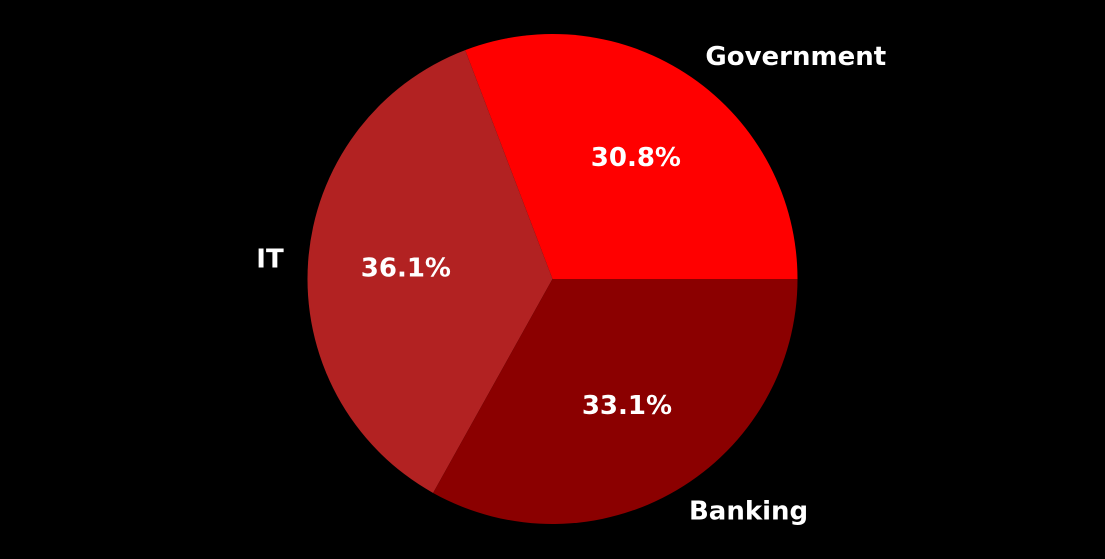 This screenshot has width=1105, height=559. What do you see at coordinates (795, 57) in the screenshot?
I see `pie-category-label: Government` at bounding box center [795, 57].